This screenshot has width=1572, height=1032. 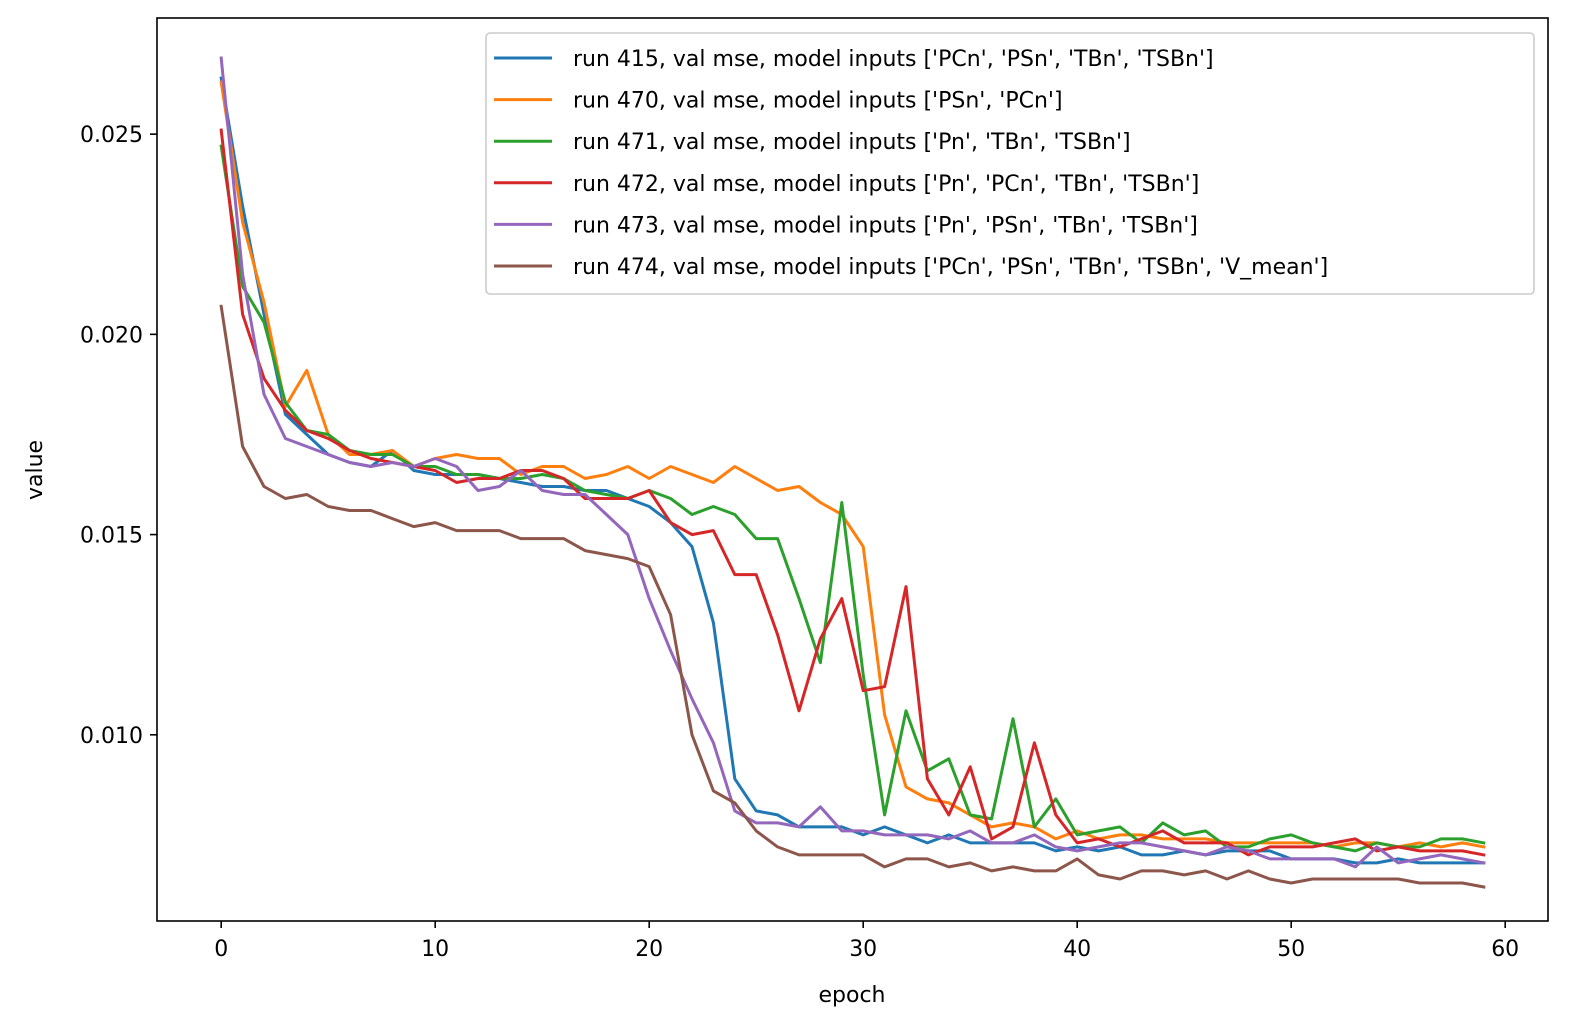 What do you see at coordinates (435, 949) in the screenshot?
I see `x-tick-label: 10` at bounding box center [435, 949].